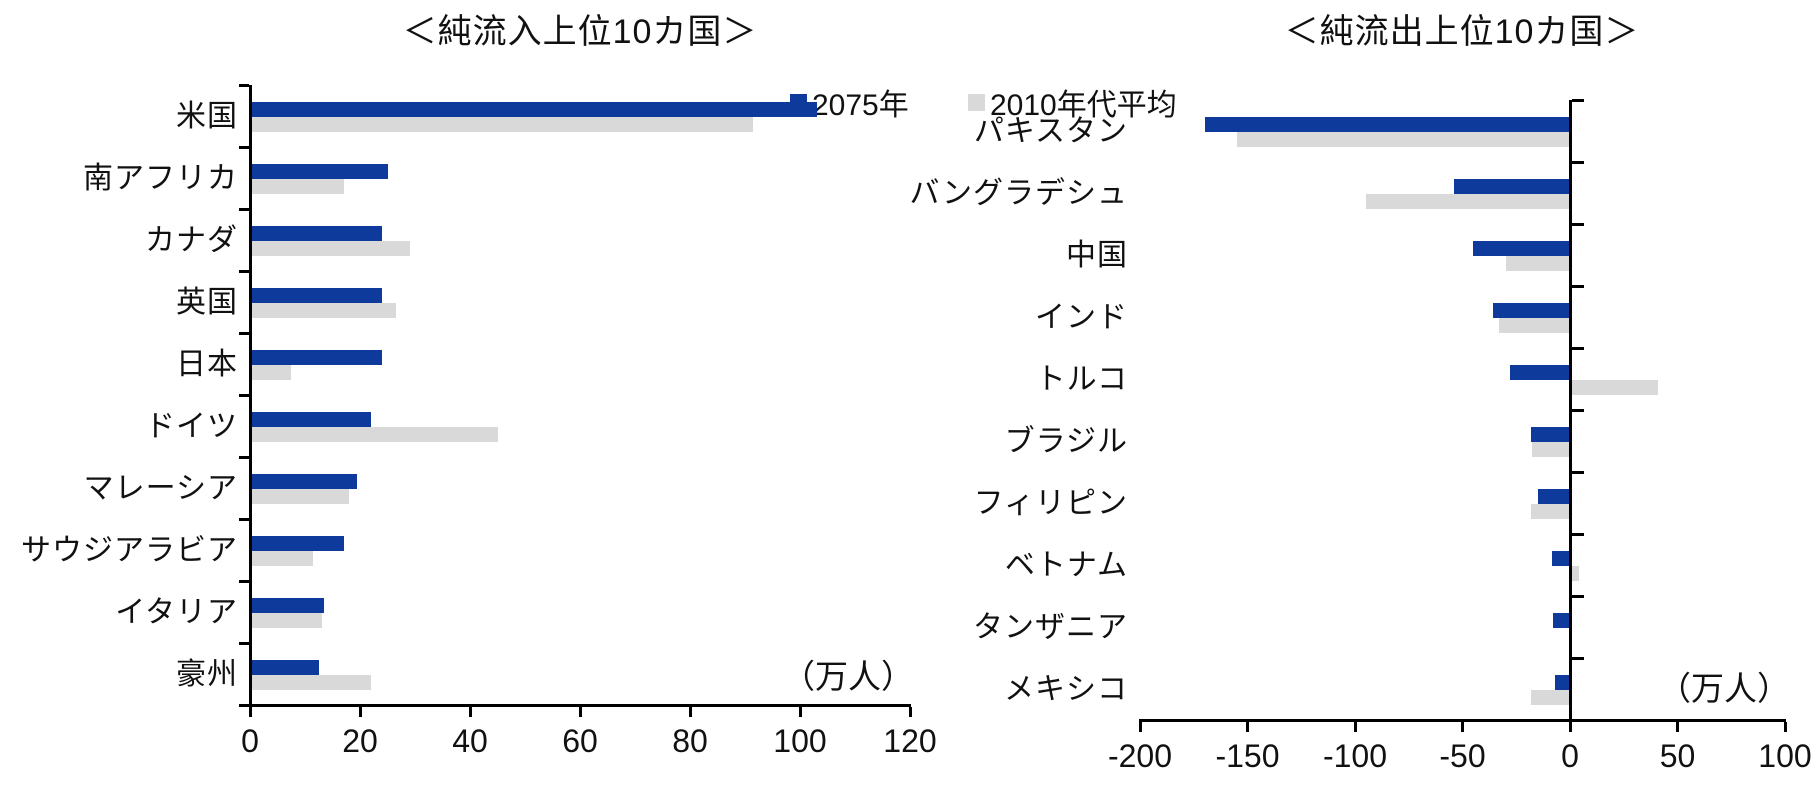 The height and width of the screenshot is (786, 1820). What do you see at coordinates (910, 741) in the screenshot?
I see `x-tick-label: 120` at bounding box center [910, 741].